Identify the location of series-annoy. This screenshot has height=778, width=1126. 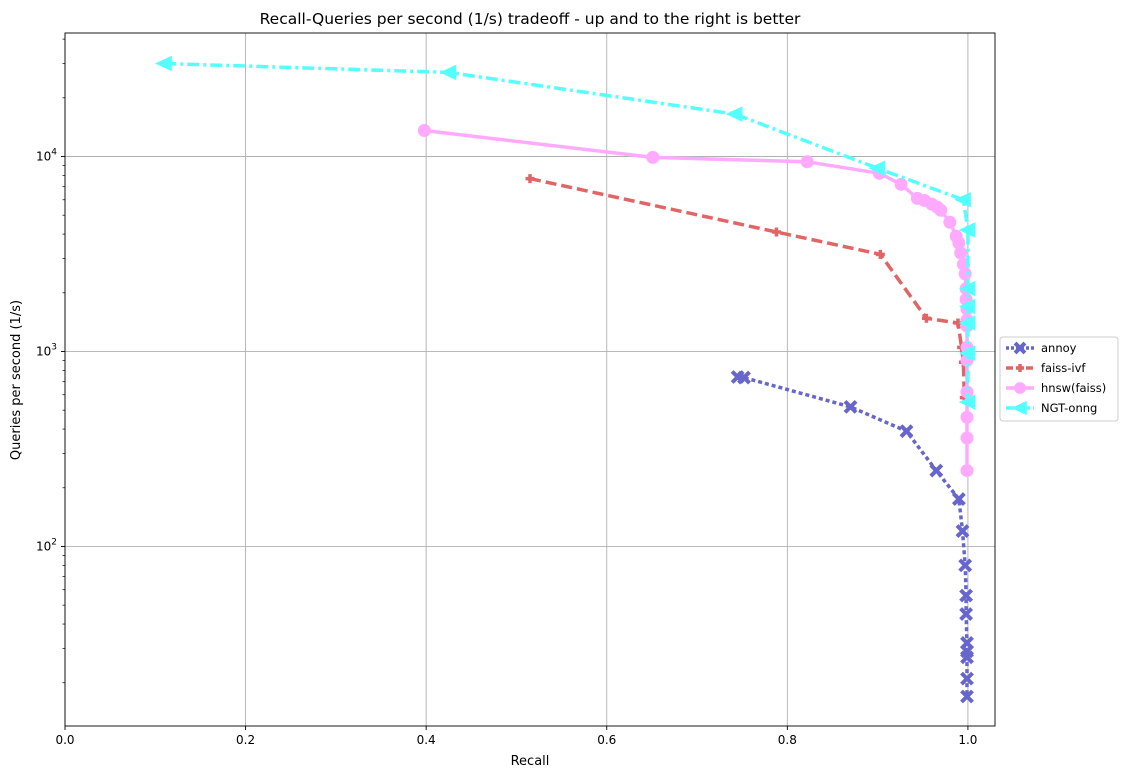
(852, 537).